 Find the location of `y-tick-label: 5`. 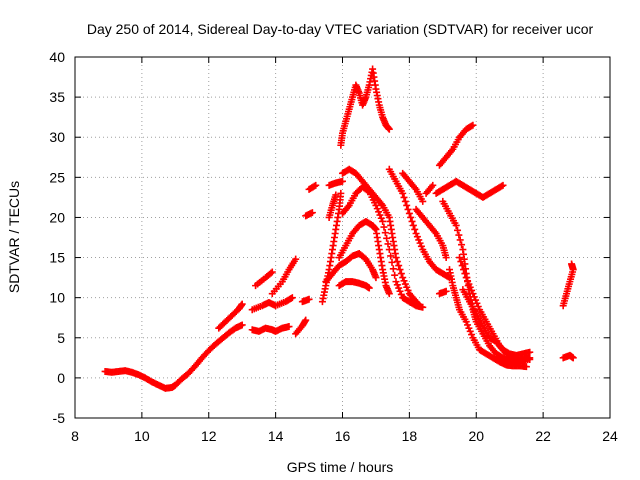

y-tick-label: 5 is located at coordinates (61, 338).